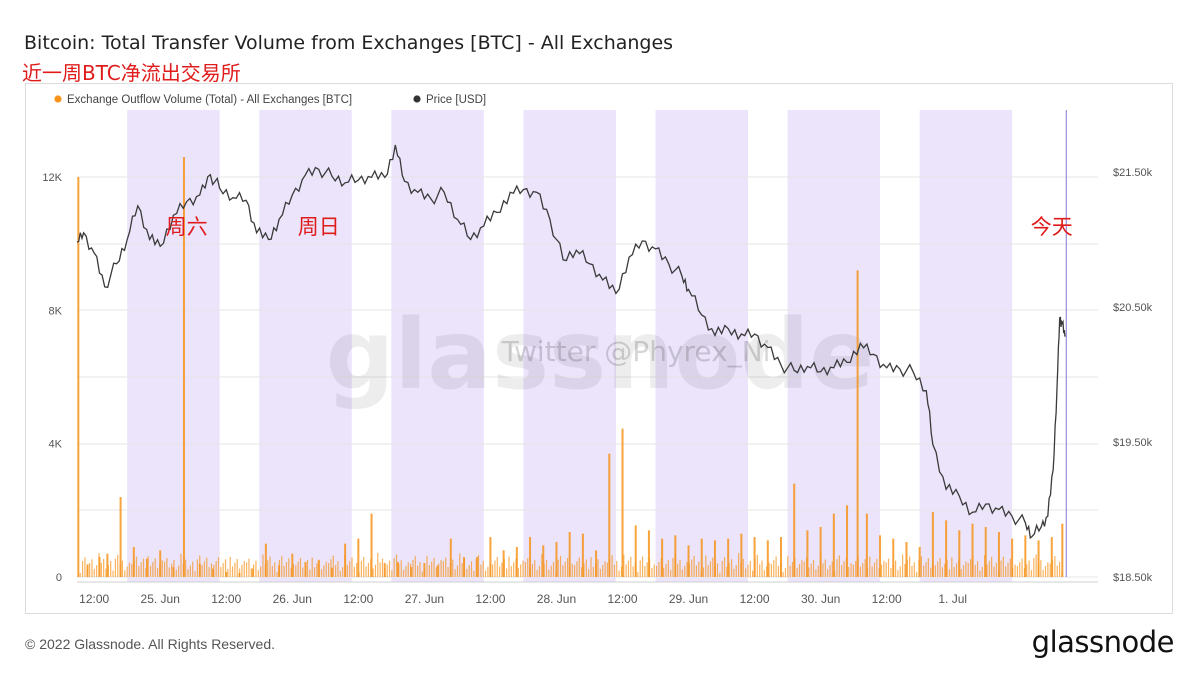  I want to click on copyright: © 2022 Glassnode. All Rights Reserved., so click(150, 644).